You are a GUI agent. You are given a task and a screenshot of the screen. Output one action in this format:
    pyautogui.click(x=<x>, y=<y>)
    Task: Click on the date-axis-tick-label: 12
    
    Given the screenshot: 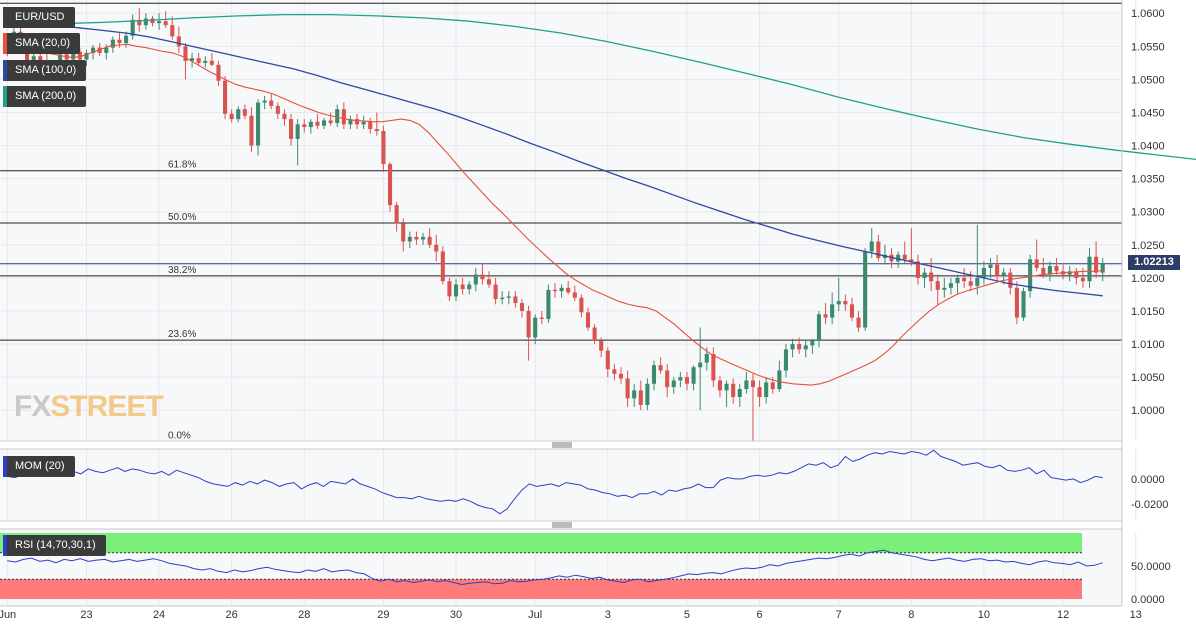 What is the action you would take?
    pyautogui.click(x=1063, y=615)
    